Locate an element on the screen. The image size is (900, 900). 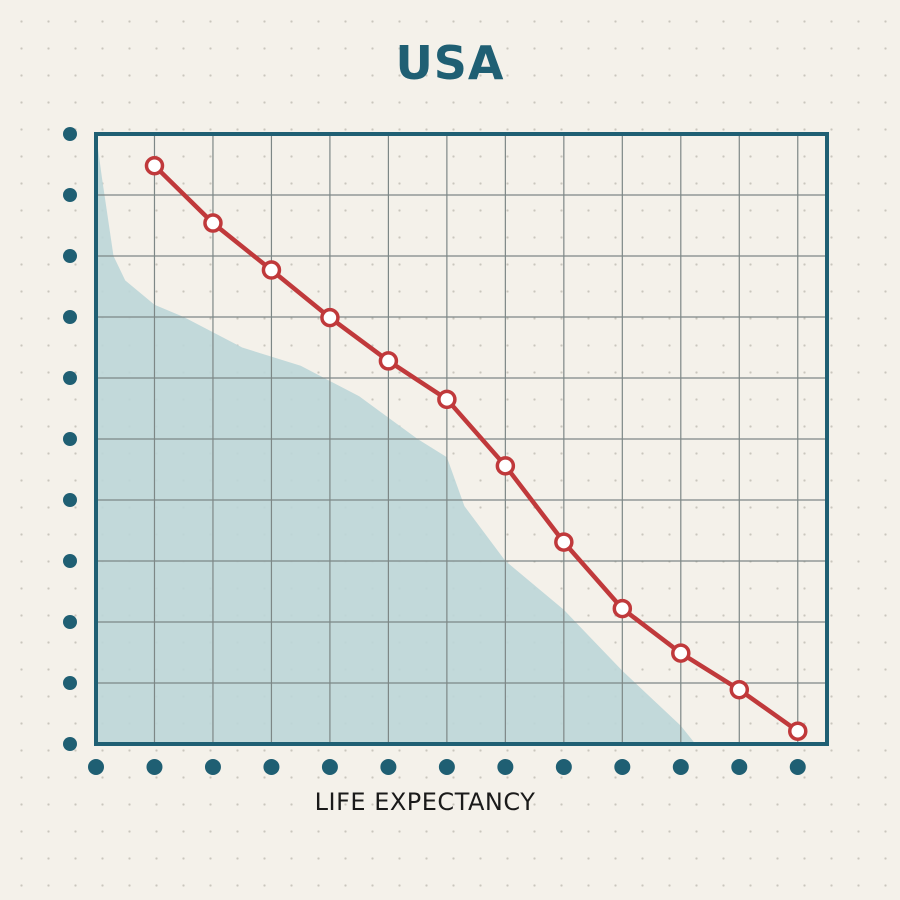
chart-title: USA is located at coordinates (450, 63).